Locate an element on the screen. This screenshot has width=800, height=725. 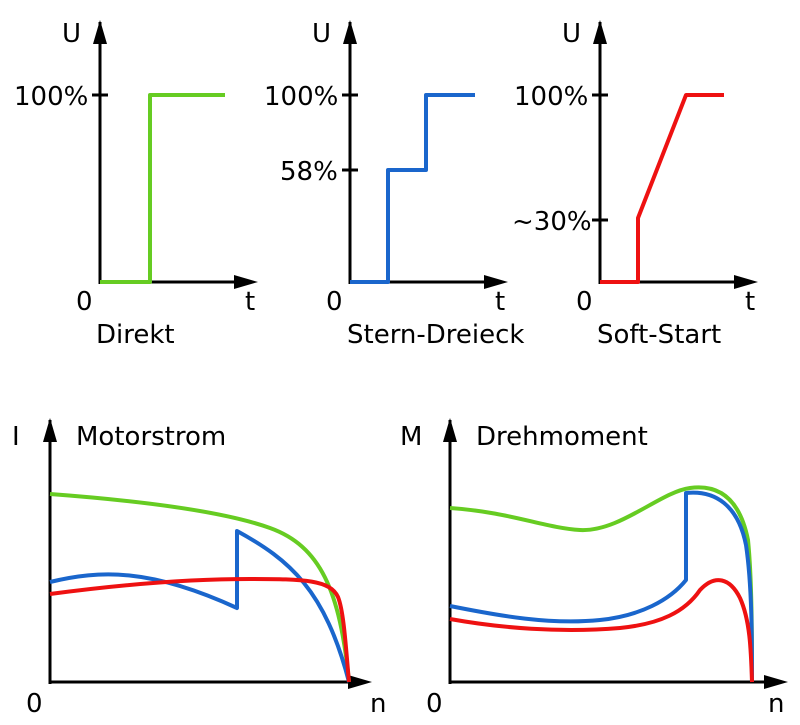
y-axis-label: M is located at coordinates (411, 437).